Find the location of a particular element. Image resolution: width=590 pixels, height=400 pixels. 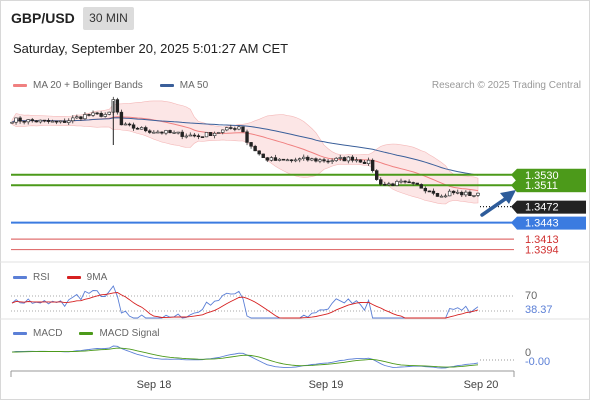

legend-label: MACD is located at coordinates (48, 333).